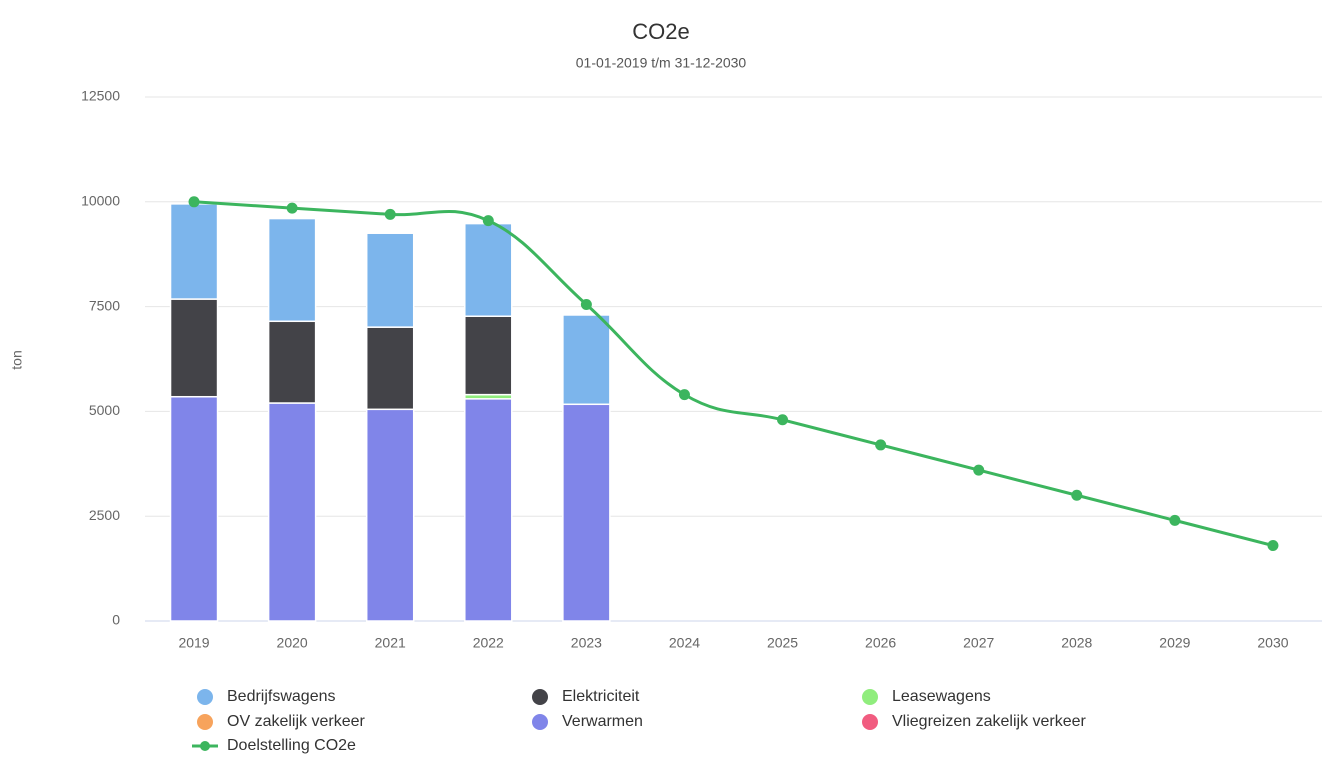 The image size is (1322, 762). What do you see at coordinates (292, 643) in the screenshot?
I see `x-tick-label: 2020` at bounding box center [292, 643].